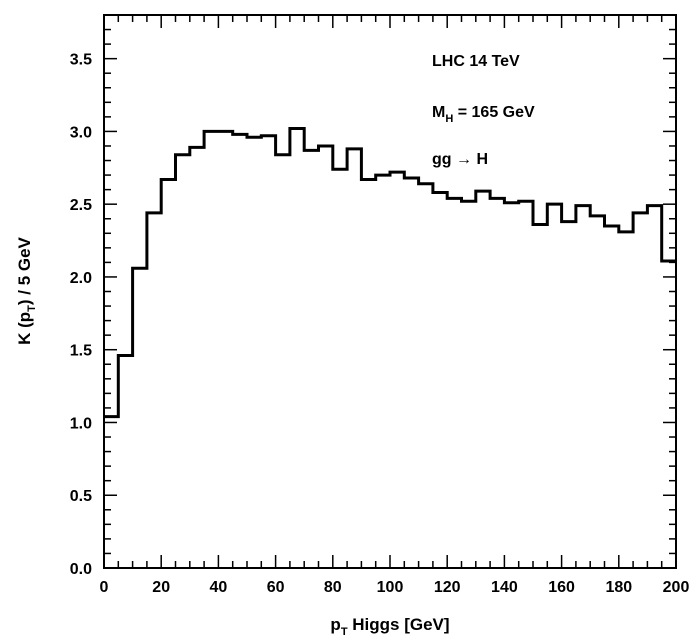 The height and width of the screenshot is (637, 690). What do you see at coordinates (504, 587) in the screenshot?
I see `x-tick-label: 140` at bounding box center [504, 587].